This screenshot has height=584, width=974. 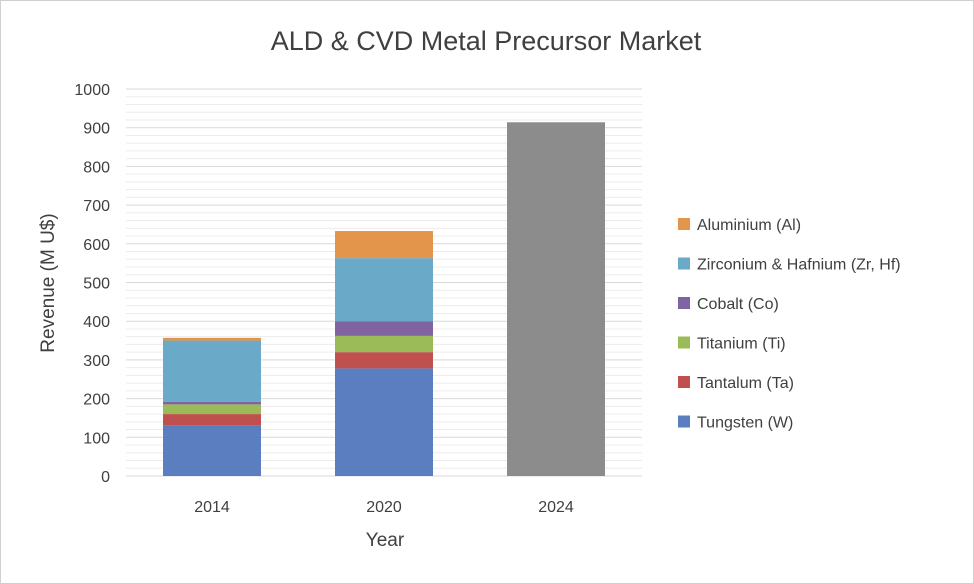 I want to click on x-tick-label: 2020, so click(x=384, y=507).